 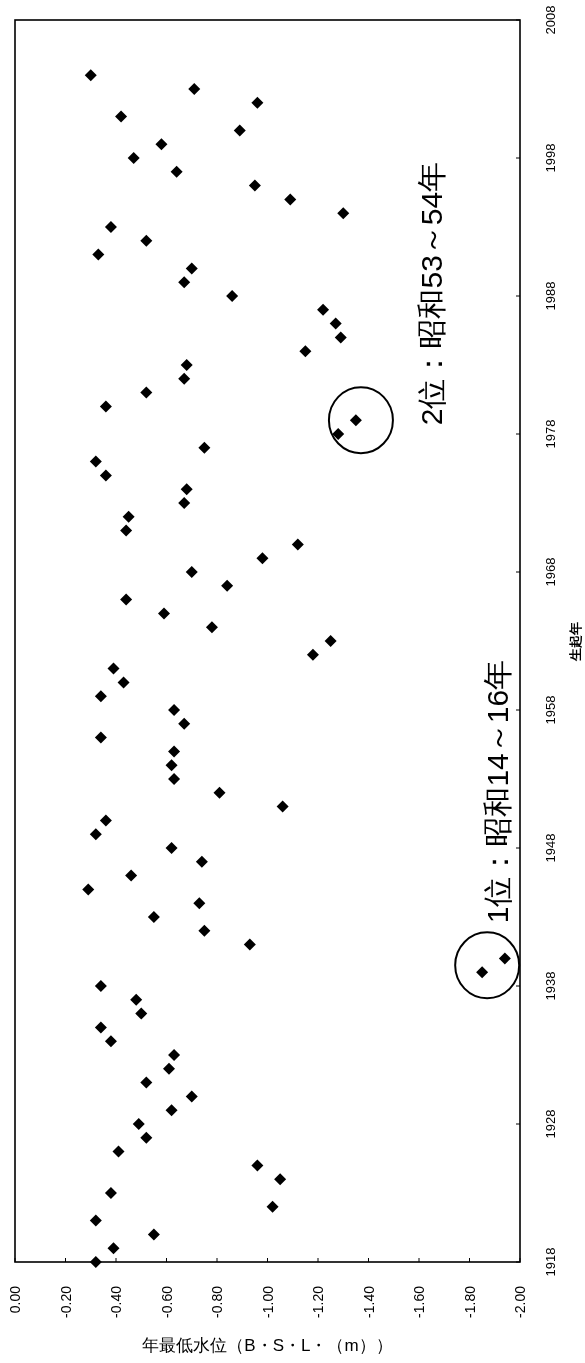 What do you see at coordinates (550, 296) in the screenshot?
I see `y-tick-label: 1988` at bounding box center [550, 296].